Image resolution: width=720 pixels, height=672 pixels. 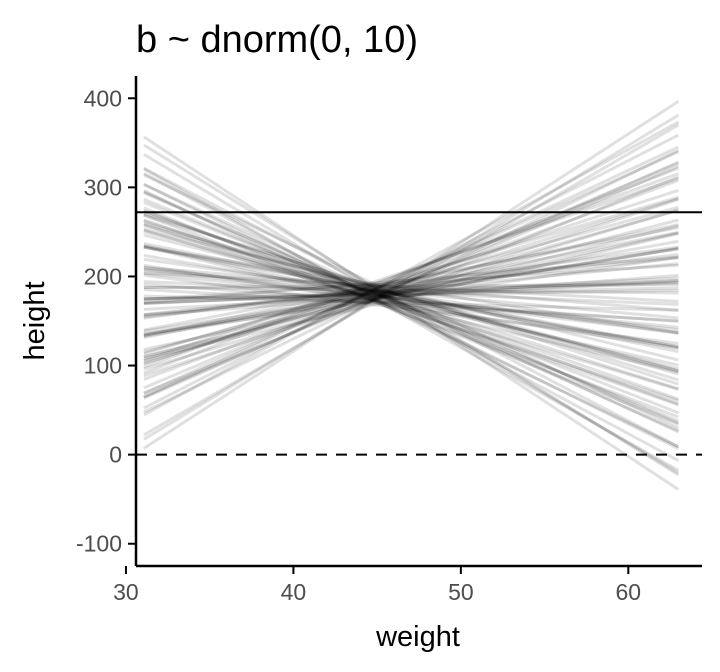 I want to click on x-tick-label: 30, so click(x=126, y=592).